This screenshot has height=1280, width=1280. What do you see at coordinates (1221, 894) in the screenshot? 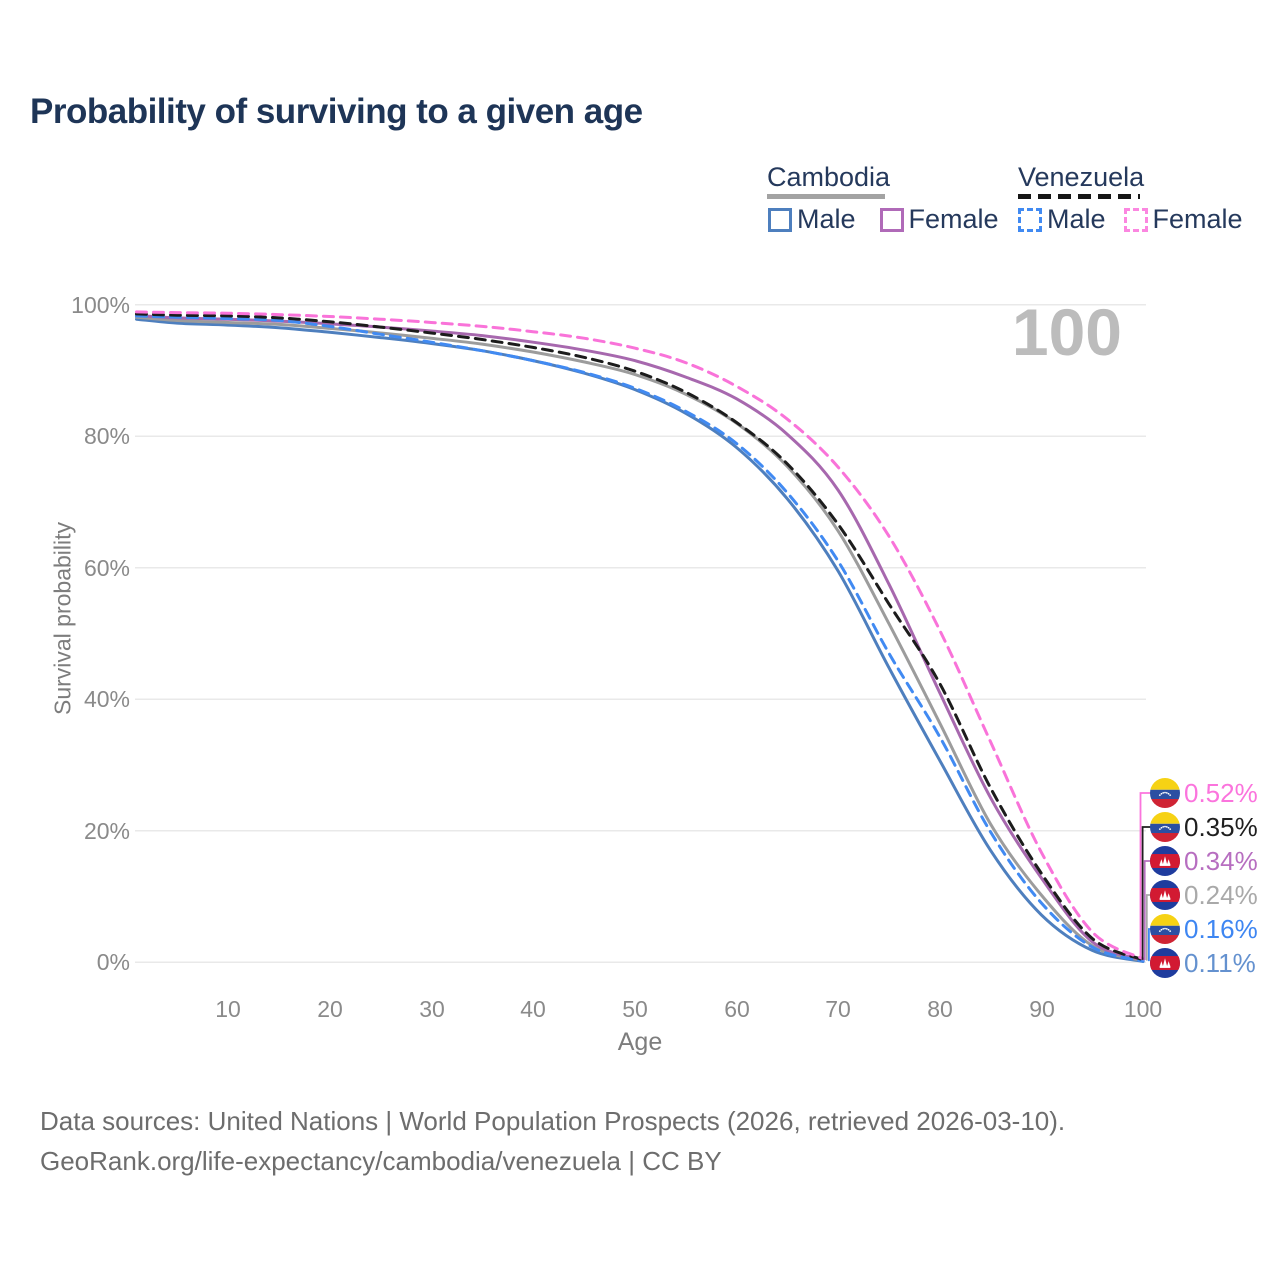
I see `end-label-value: 0.24%` at bounding box center [1221, 894].